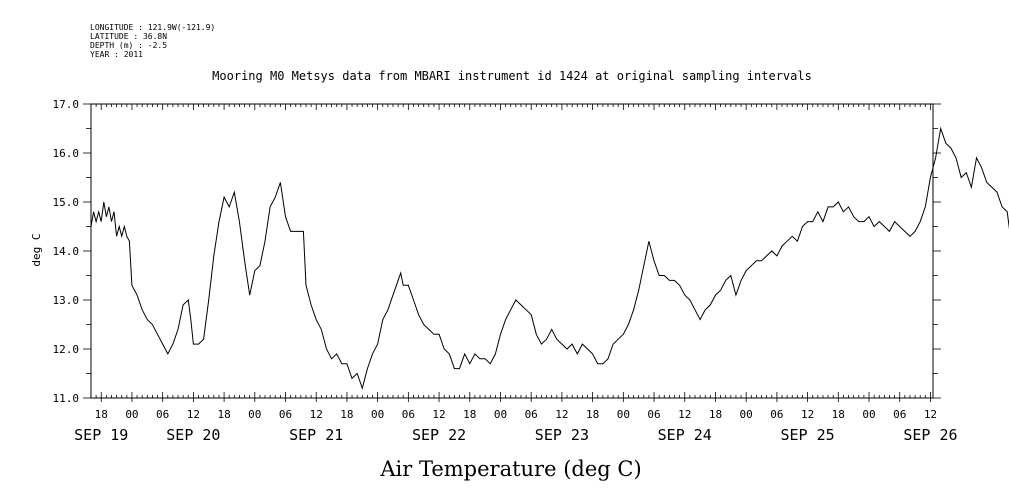  Describe the element at coordinates (66, 300) in the screenshot. I see `y-tick-label: 13.0` at that location.